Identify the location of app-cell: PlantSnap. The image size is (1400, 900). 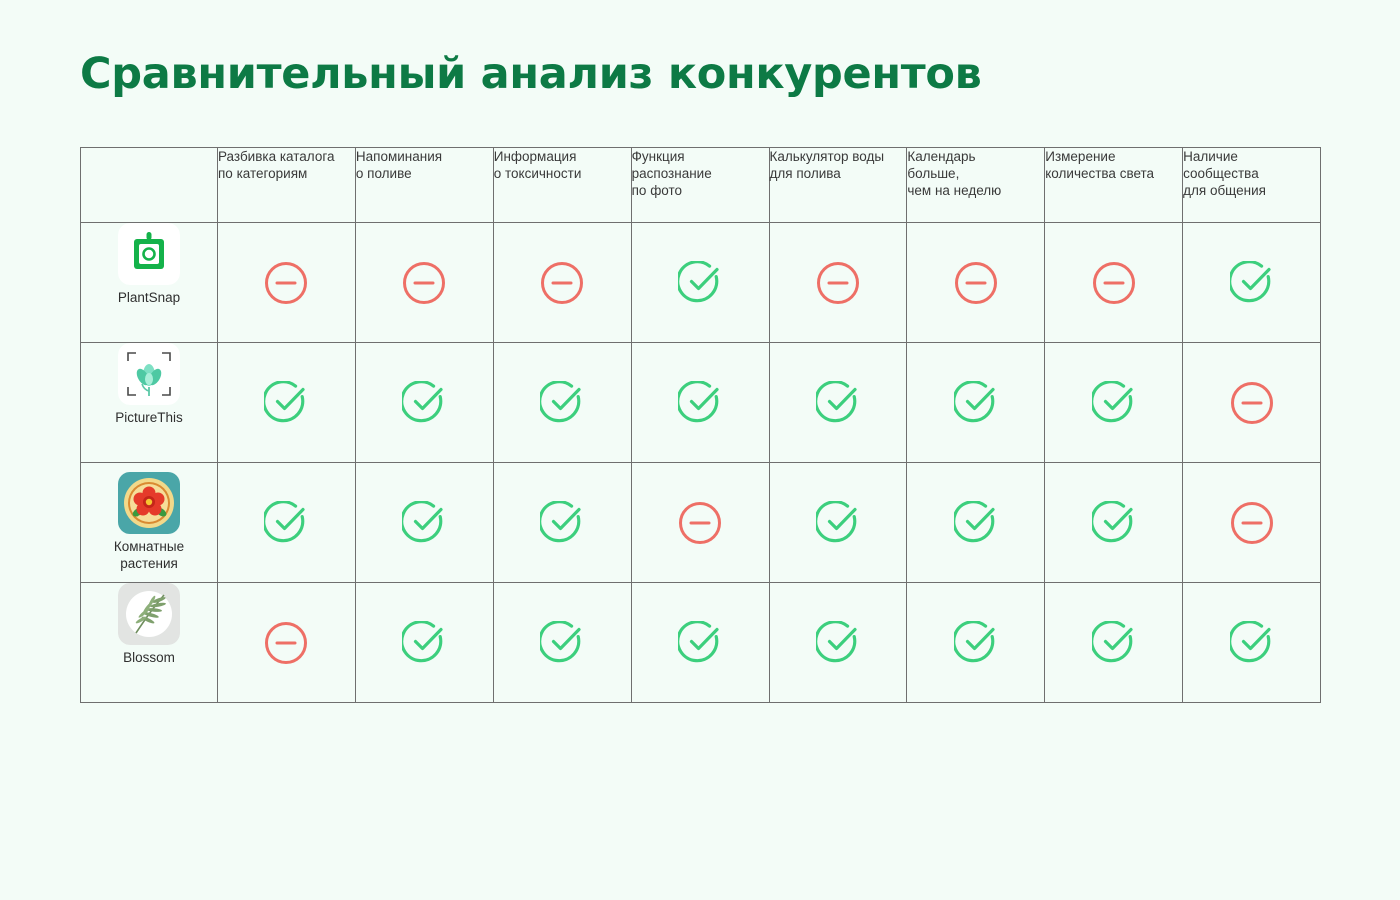
(149, 282).